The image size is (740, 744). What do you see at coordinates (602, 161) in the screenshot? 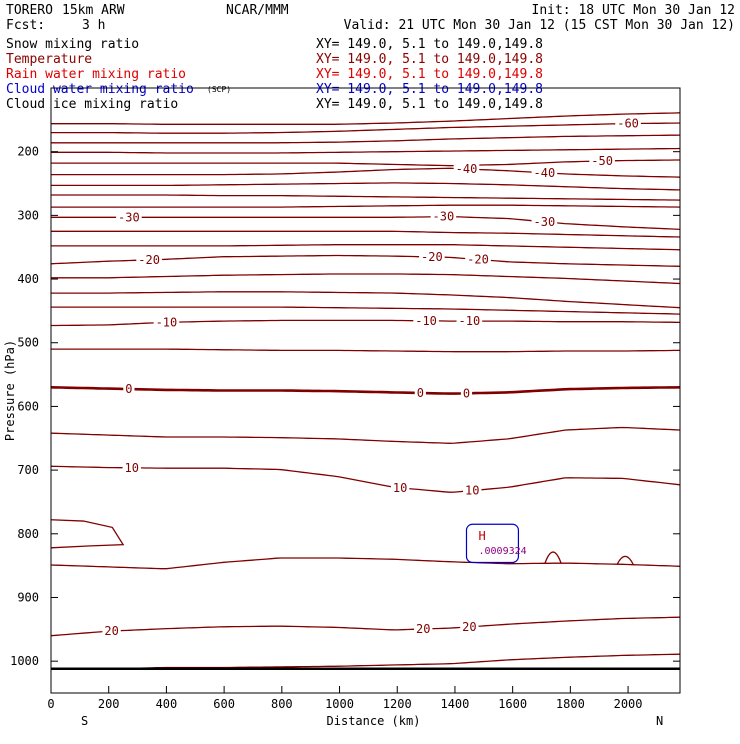
I see `contour-label: -50` at bounding box center [602, 161].